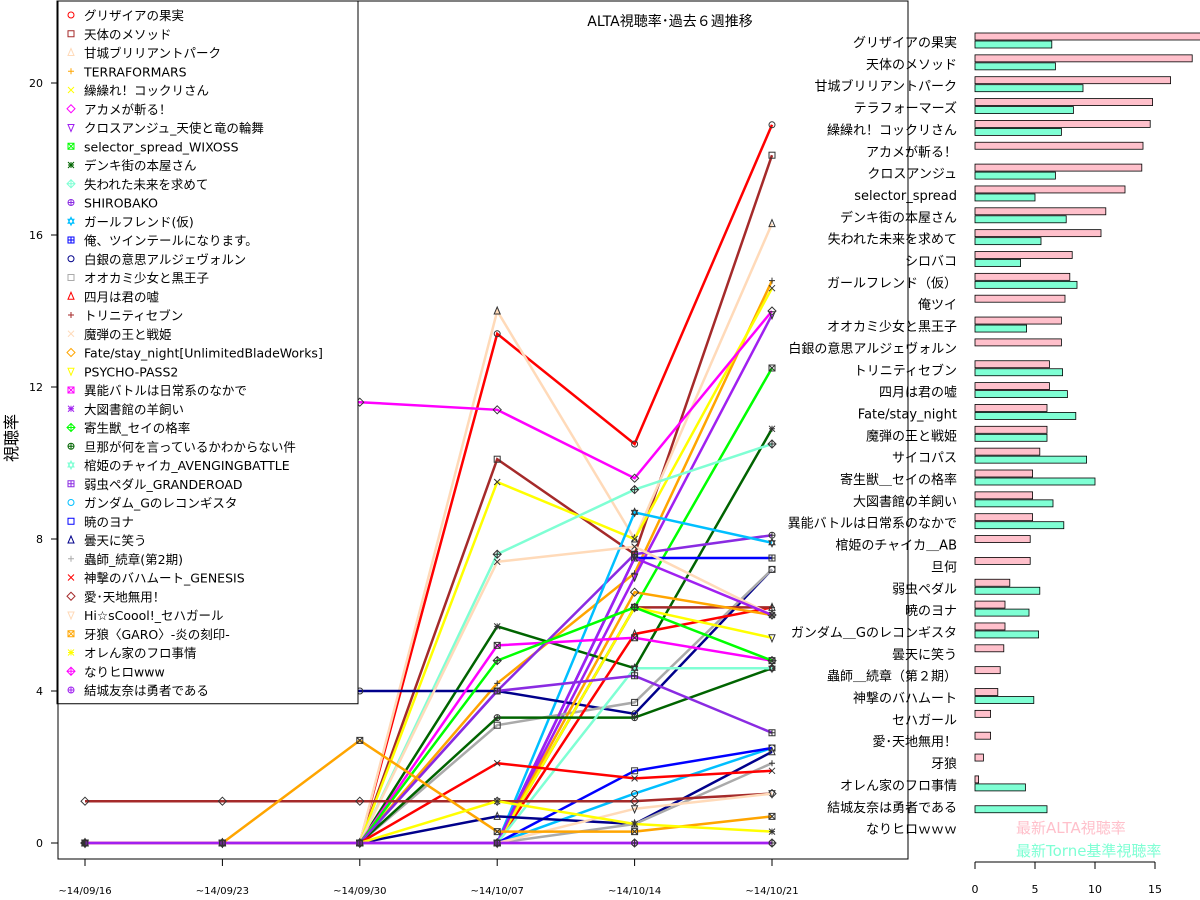 The height and width of the screenshot is (900, 1200). Describe the element at coordinates (898, 786) in the screenshot. I see `bar-category-label: オレん家のフロ事情` at that location.